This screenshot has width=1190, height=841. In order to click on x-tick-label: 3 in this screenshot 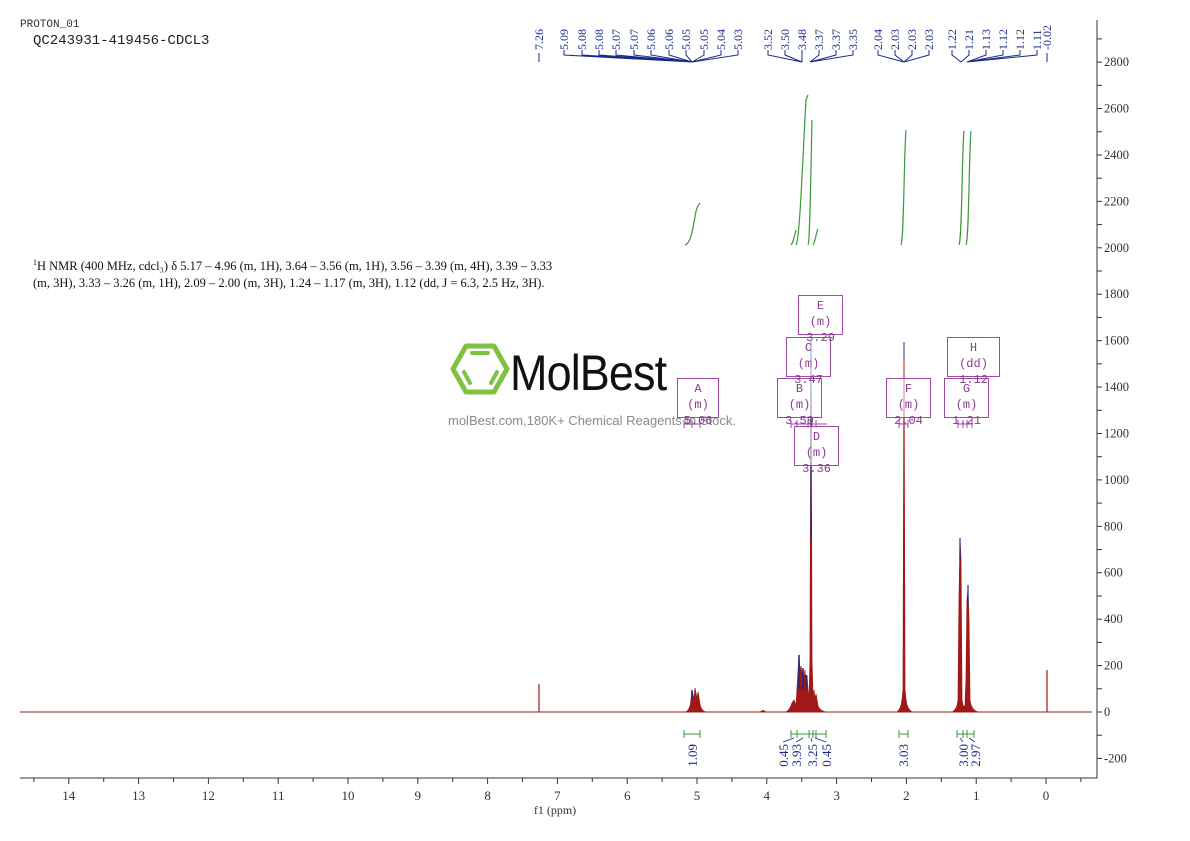, I will do `click(836, 795)`.